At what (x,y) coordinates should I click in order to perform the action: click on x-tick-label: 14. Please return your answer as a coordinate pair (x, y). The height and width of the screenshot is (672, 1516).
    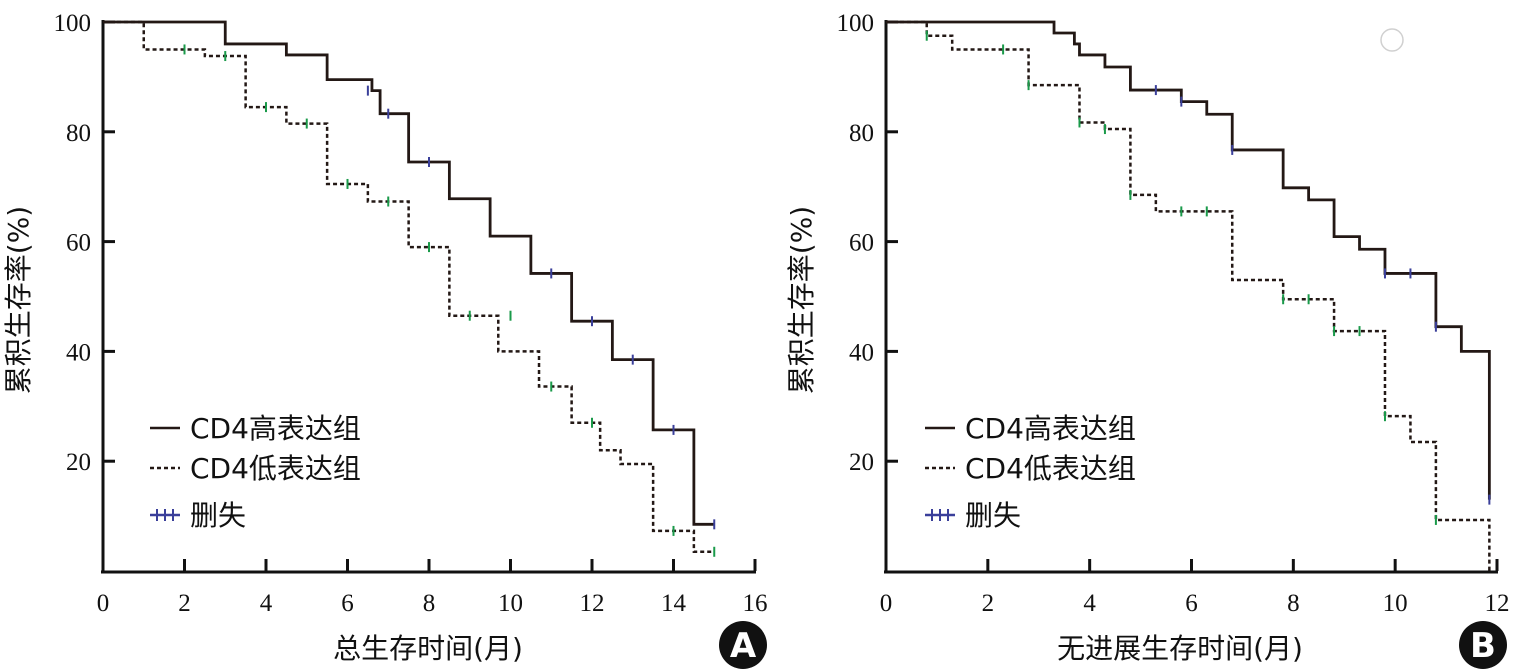
    Looking at the image, I should click on (674, 603).